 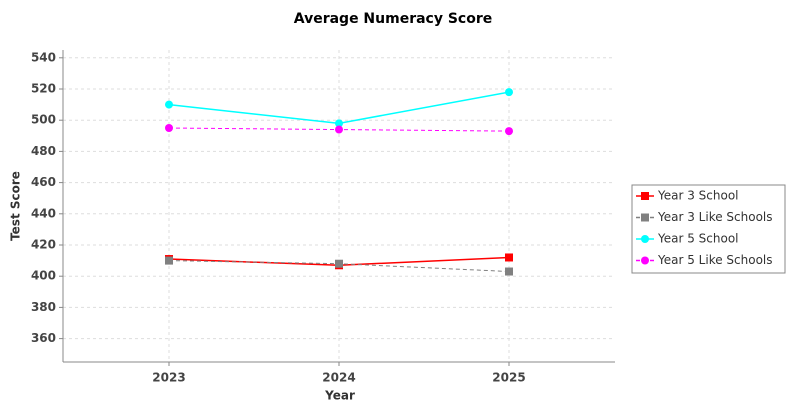 I want to click on y-tick-label: 380, so click(x=43, y=307).